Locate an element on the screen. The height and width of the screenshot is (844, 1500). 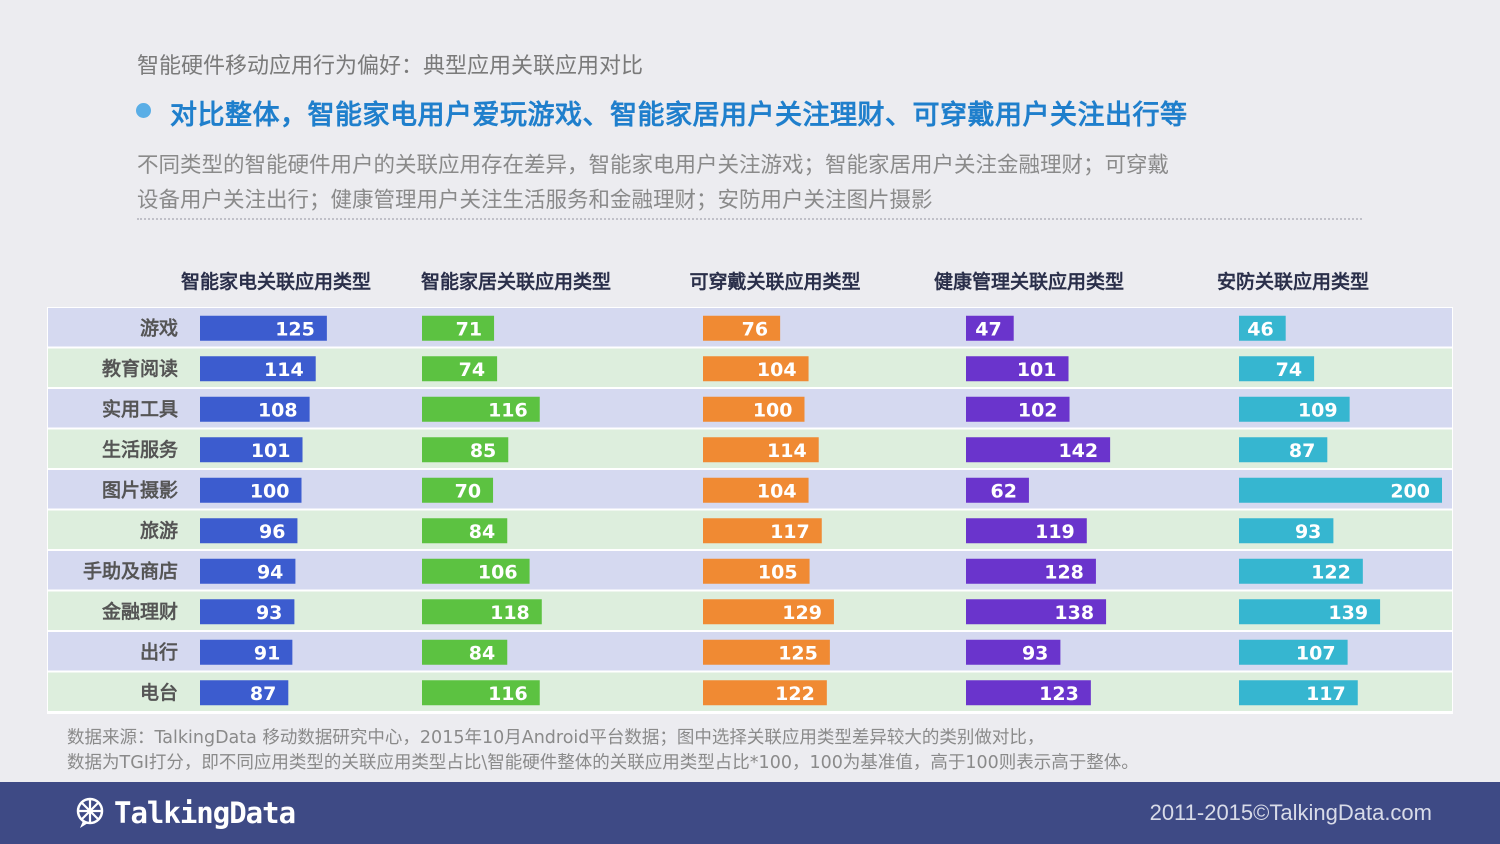
data-label: 128 is located at coordinates (1064, 572).